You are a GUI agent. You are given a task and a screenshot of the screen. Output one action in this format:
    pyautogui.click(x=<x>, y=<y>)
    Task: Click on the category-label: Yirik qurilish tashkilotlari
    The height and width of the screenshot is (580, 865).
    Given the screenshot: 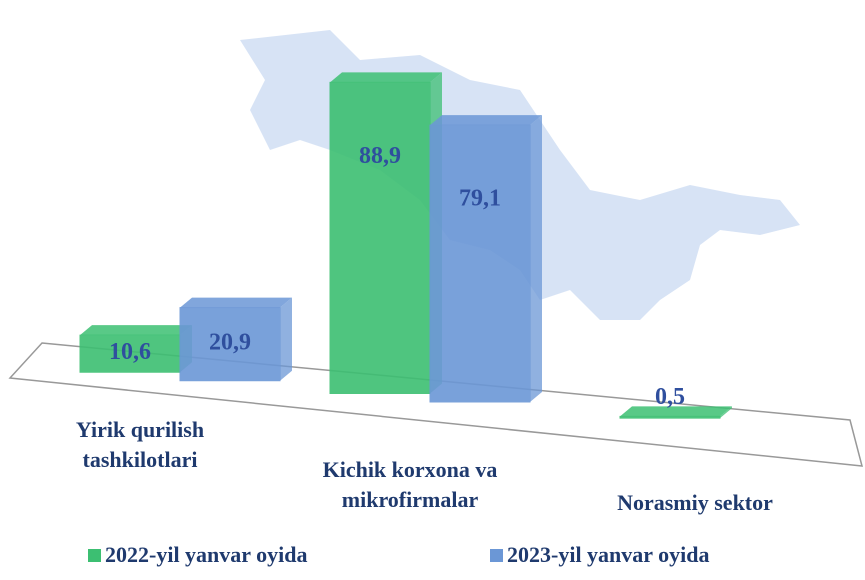 What is the action you would take?
    pyautogui.click(x=140, y=444)
    